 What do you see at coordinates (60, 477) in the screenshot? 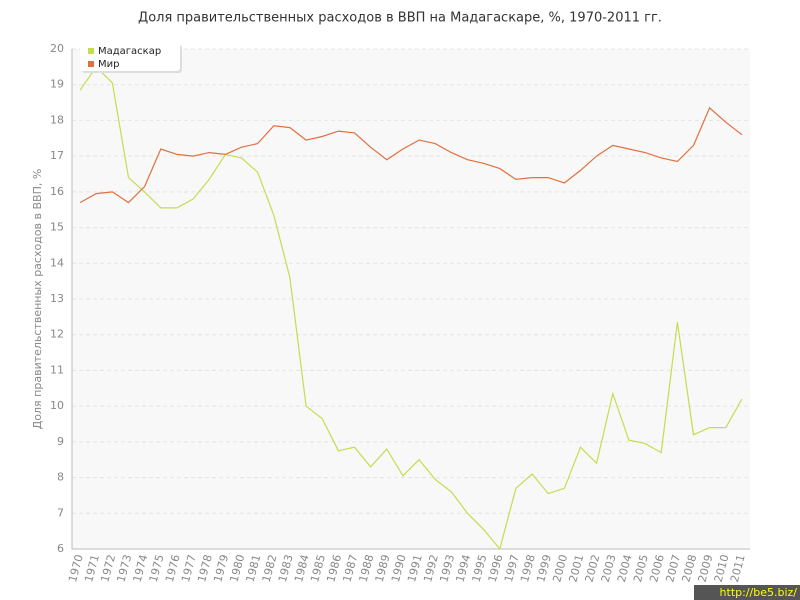
I see `y-tick-label: 8` at bounding box center [60, 477].